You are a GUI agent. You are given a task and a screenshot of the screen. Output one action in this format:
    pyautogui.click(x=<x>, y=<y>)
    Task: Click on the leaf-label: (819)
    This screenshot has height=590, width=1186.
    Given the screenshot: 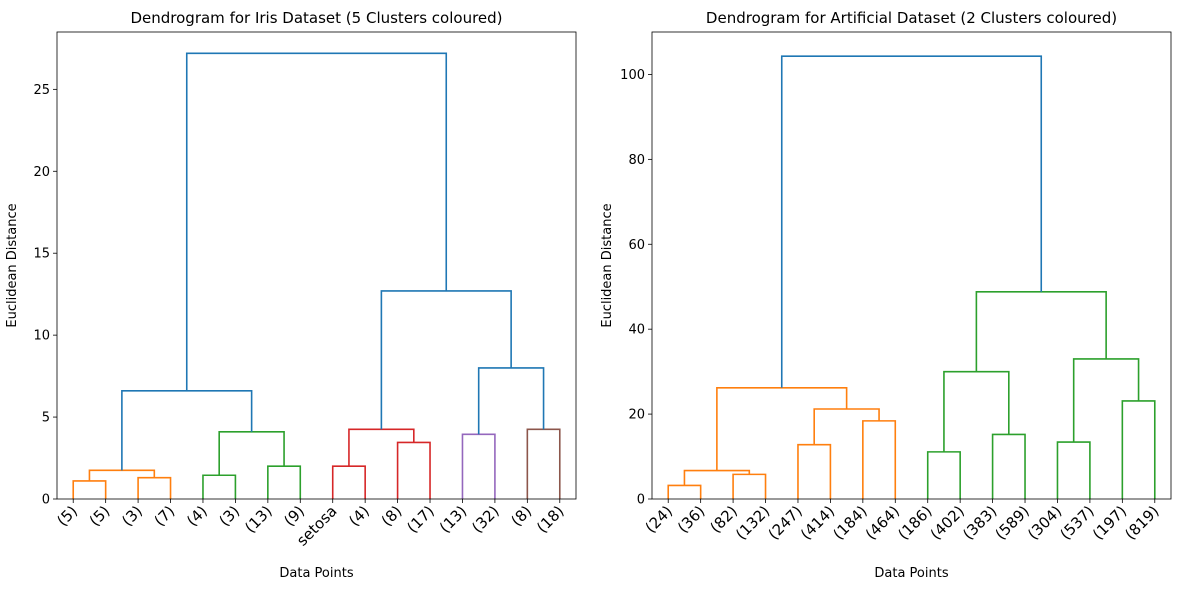 What is the action you would take?
    pyautogui.click(x=1141, y=522)
    